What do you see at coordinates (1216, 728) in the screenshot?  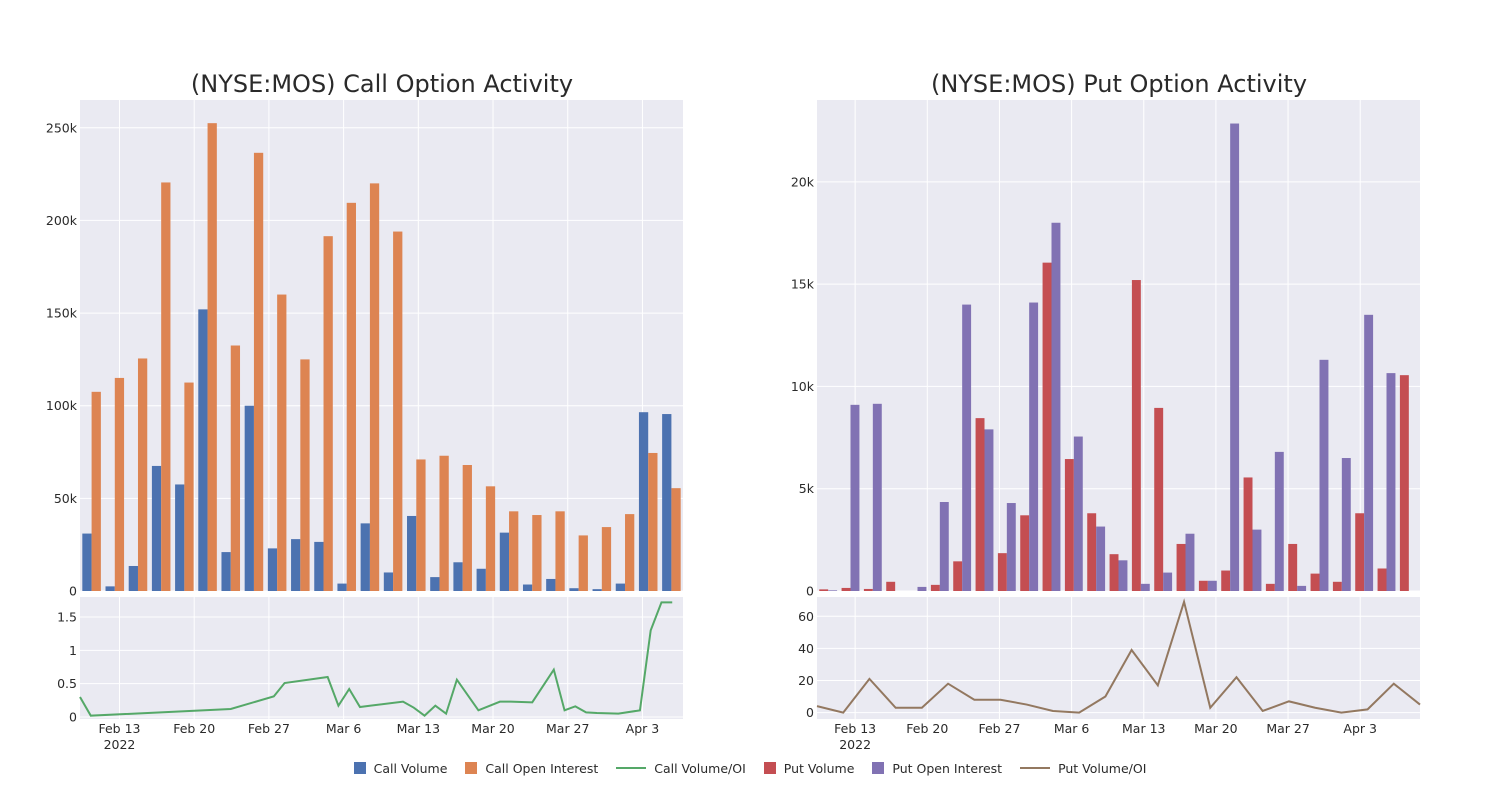 I see `x-tick-label: Mar 20` at bounding box center [1216, 728].